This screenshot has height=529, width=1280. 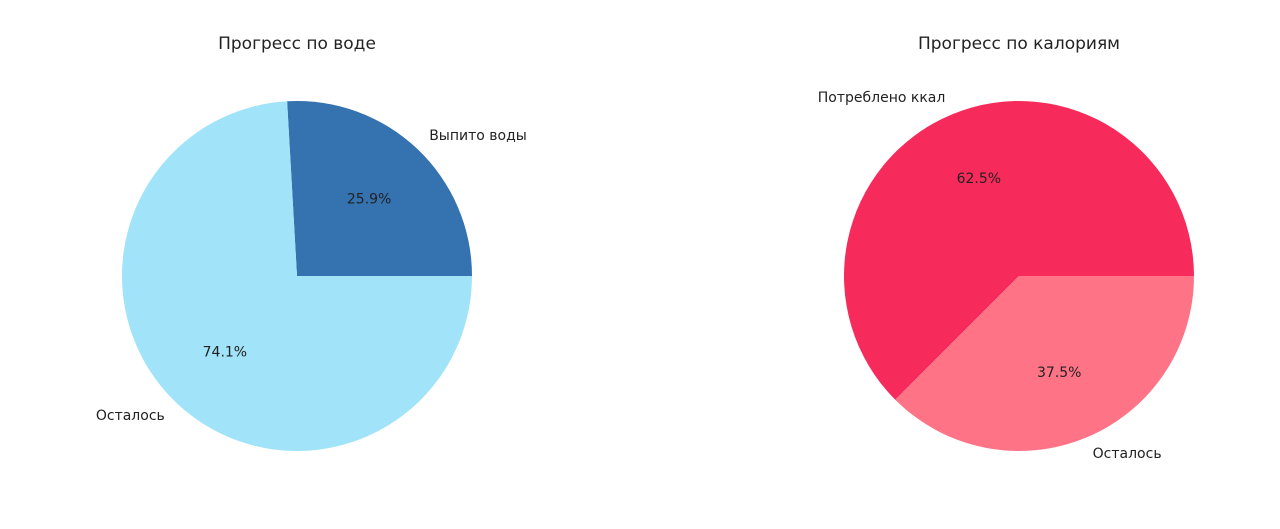 What do you see at coordinates (369, 200) in the screenshot?
I see `water-slice-percent-0: 25.9%` at bounding box center [369, 200].